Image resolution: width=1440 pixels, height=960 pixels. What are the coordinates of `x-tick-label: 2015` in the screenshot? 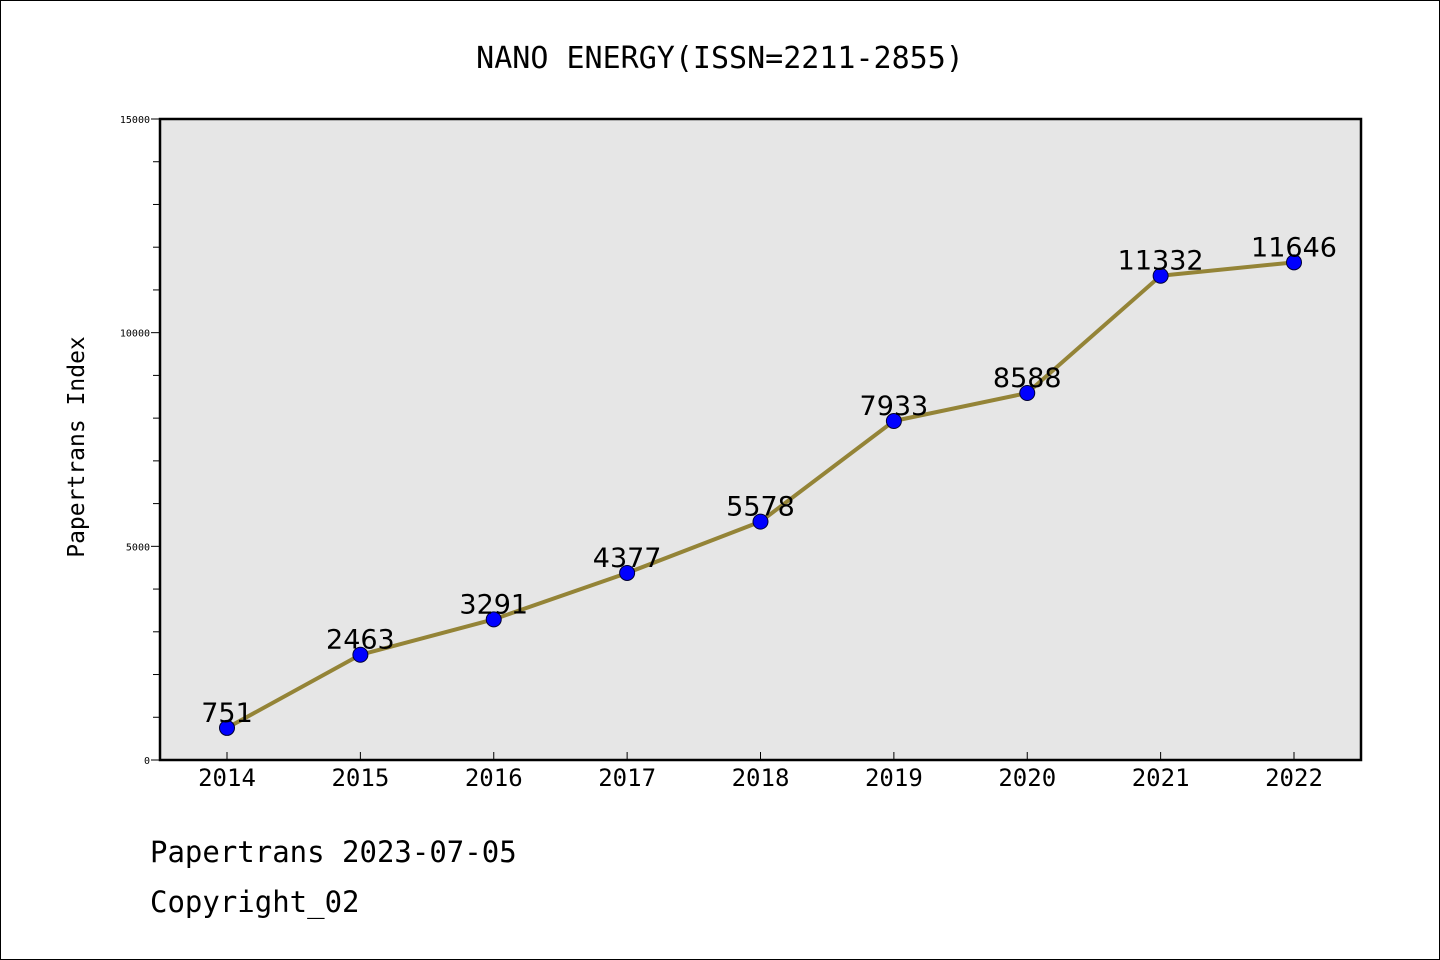 It's located at (360, 778).